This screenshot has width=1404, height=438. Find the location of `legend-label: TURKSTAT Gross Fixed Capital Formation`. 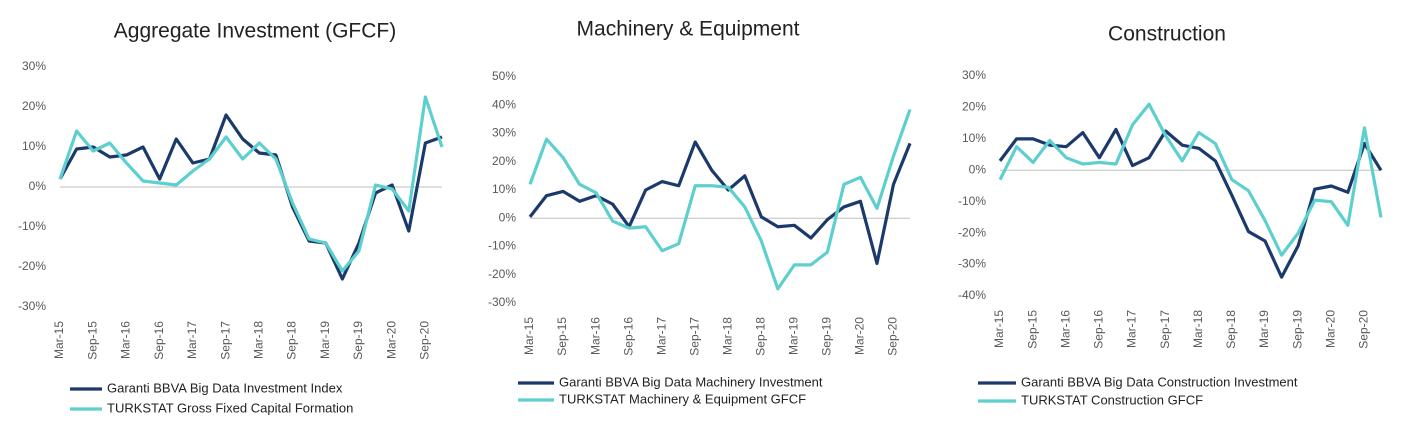

legend-label: TURKSTAT Gross Fixed Capital Formation is located at coordinates (230, 407).